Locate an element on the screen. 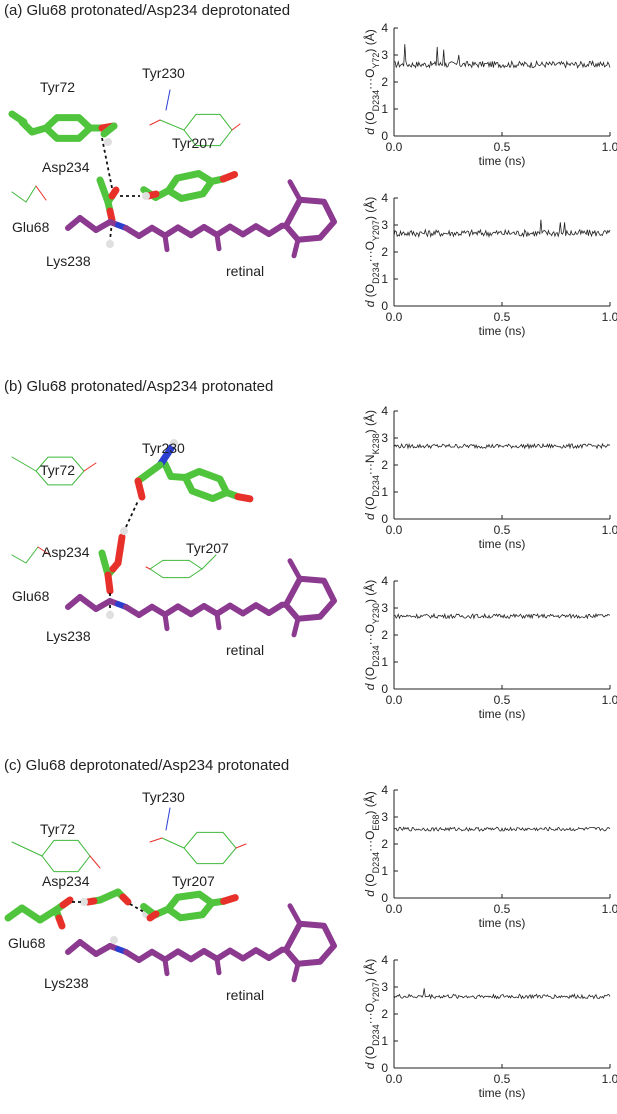  asp234-oxygen-bond is located at coordinates (111, 215).